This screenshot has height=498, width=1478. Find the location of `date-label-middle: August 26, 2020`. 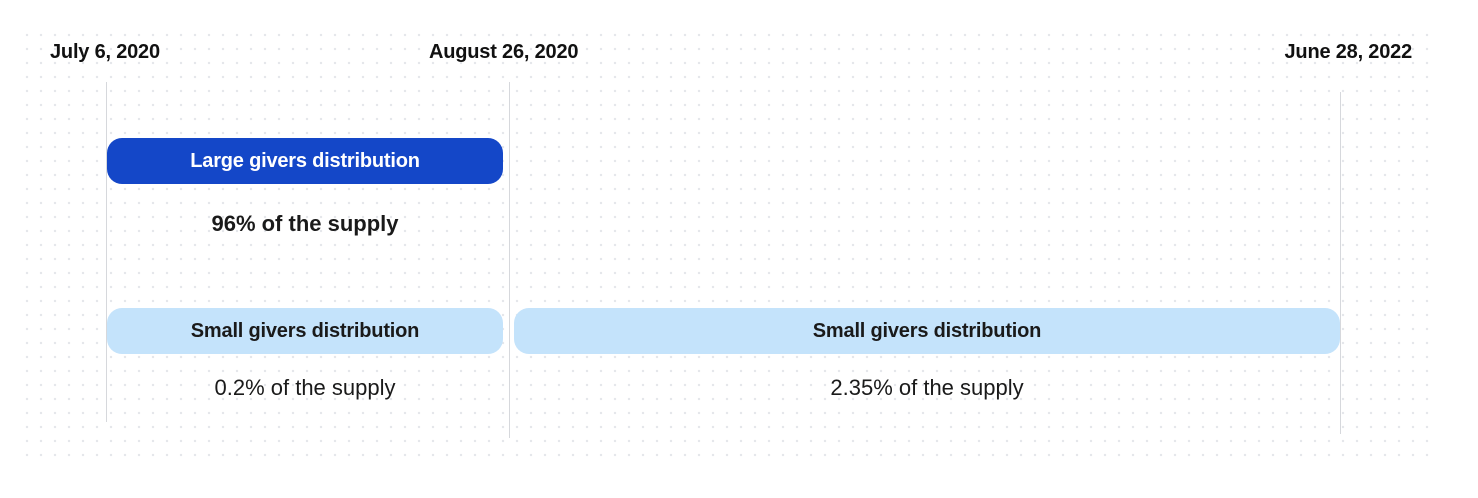

date-label-middle: August 26, 2020 is located at coordinates (504, 52).